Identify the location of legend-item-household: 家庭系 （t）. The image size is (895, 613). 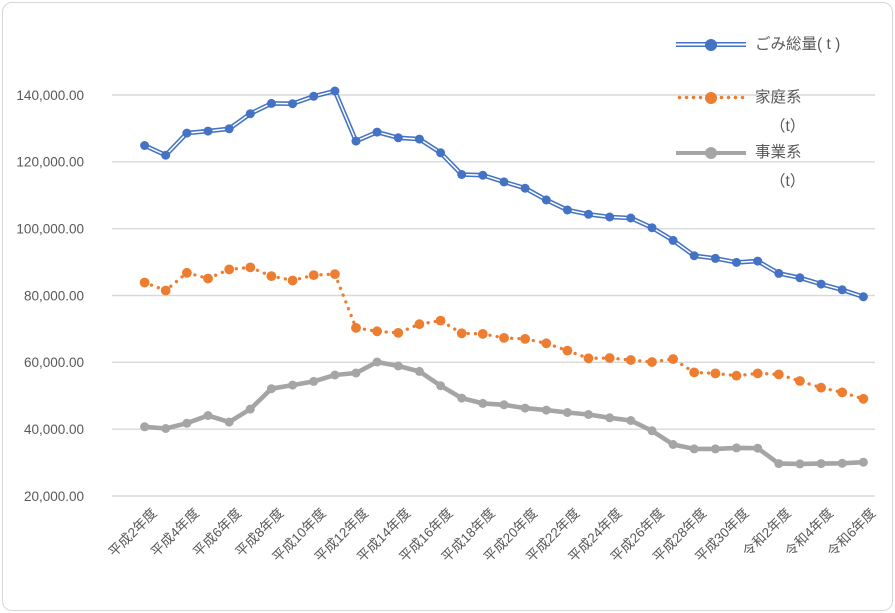
(740, 112).